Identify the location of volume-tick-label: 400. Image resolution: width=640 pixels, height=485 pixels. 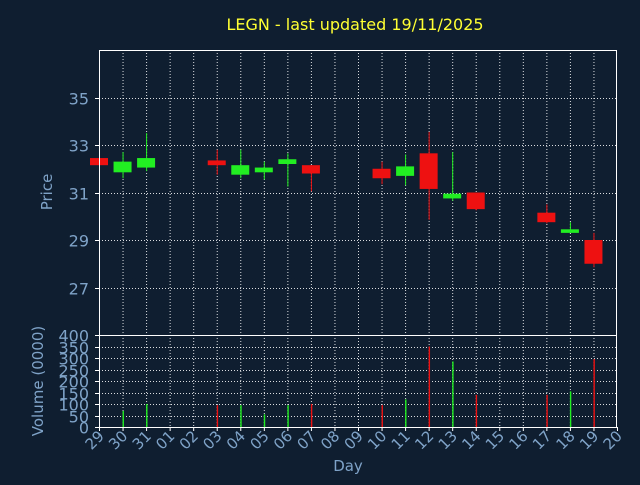
(73, 336).